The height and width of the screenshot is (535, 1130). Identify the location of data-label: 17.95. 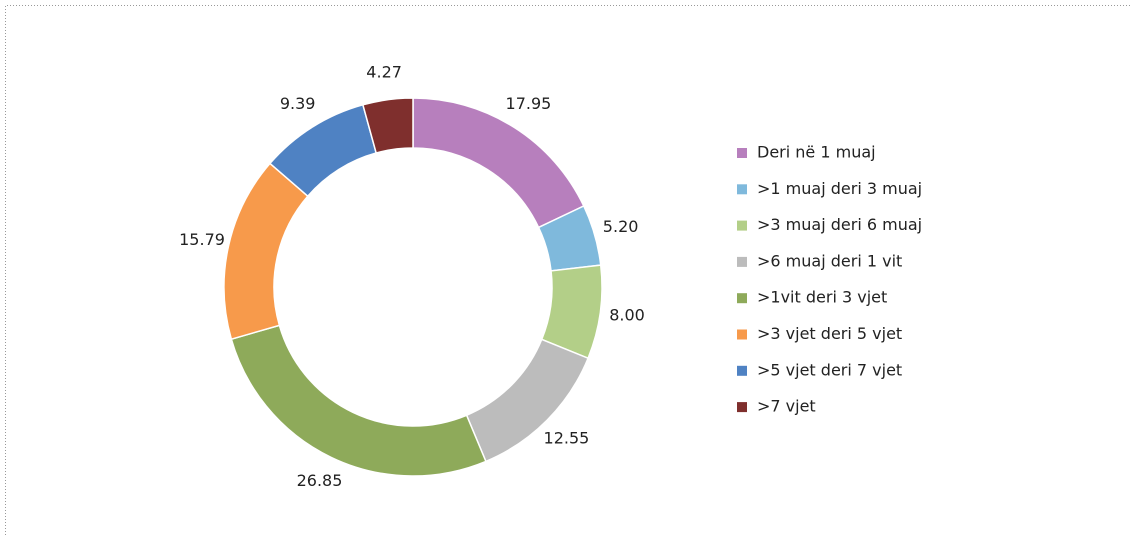
(529, 103).